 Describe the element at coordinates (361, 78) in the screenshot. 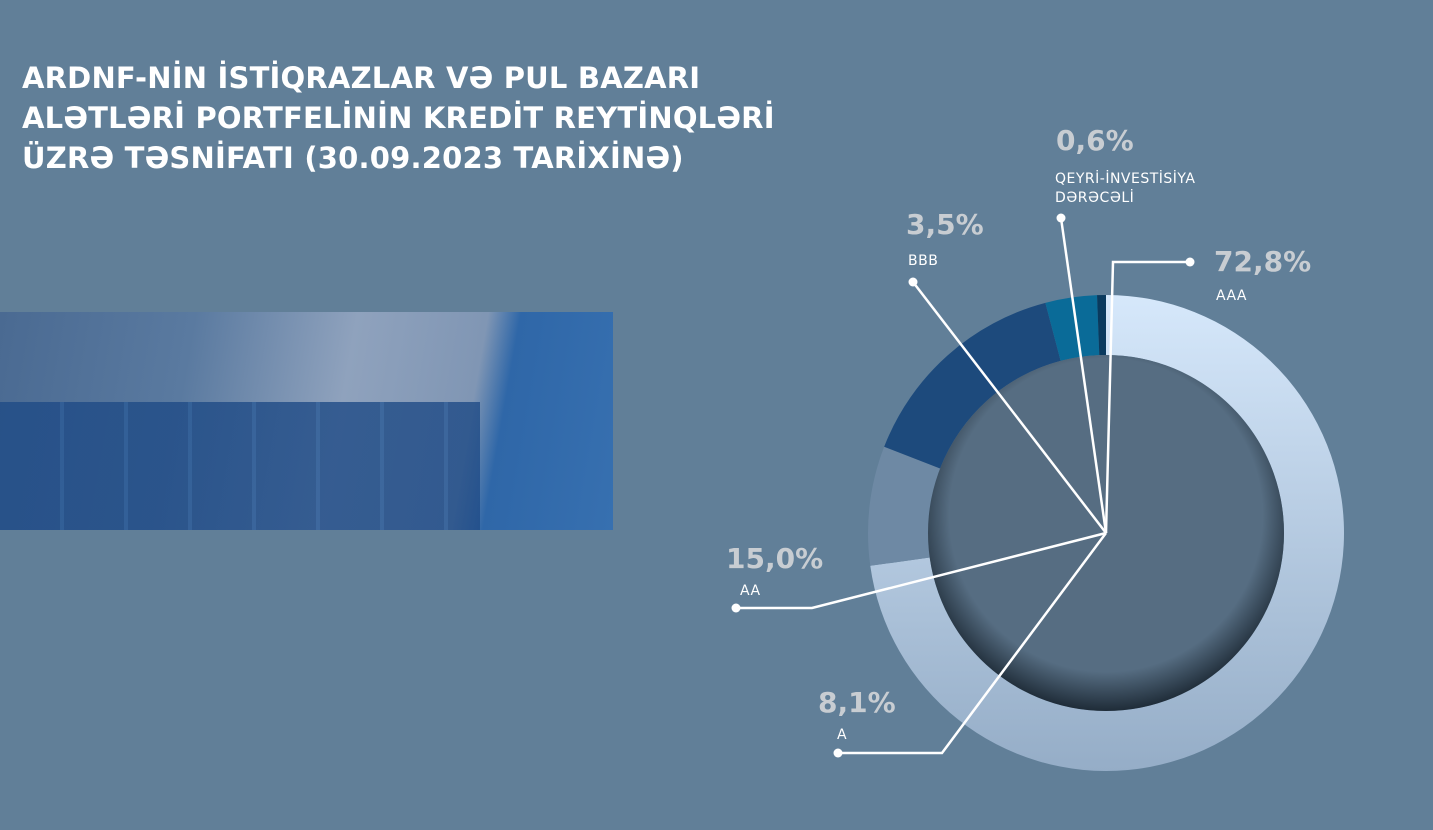

I see `title-line: ARDNF-NİN İSTİQRAZLAR VƏ PUL BAZARI` at that location.